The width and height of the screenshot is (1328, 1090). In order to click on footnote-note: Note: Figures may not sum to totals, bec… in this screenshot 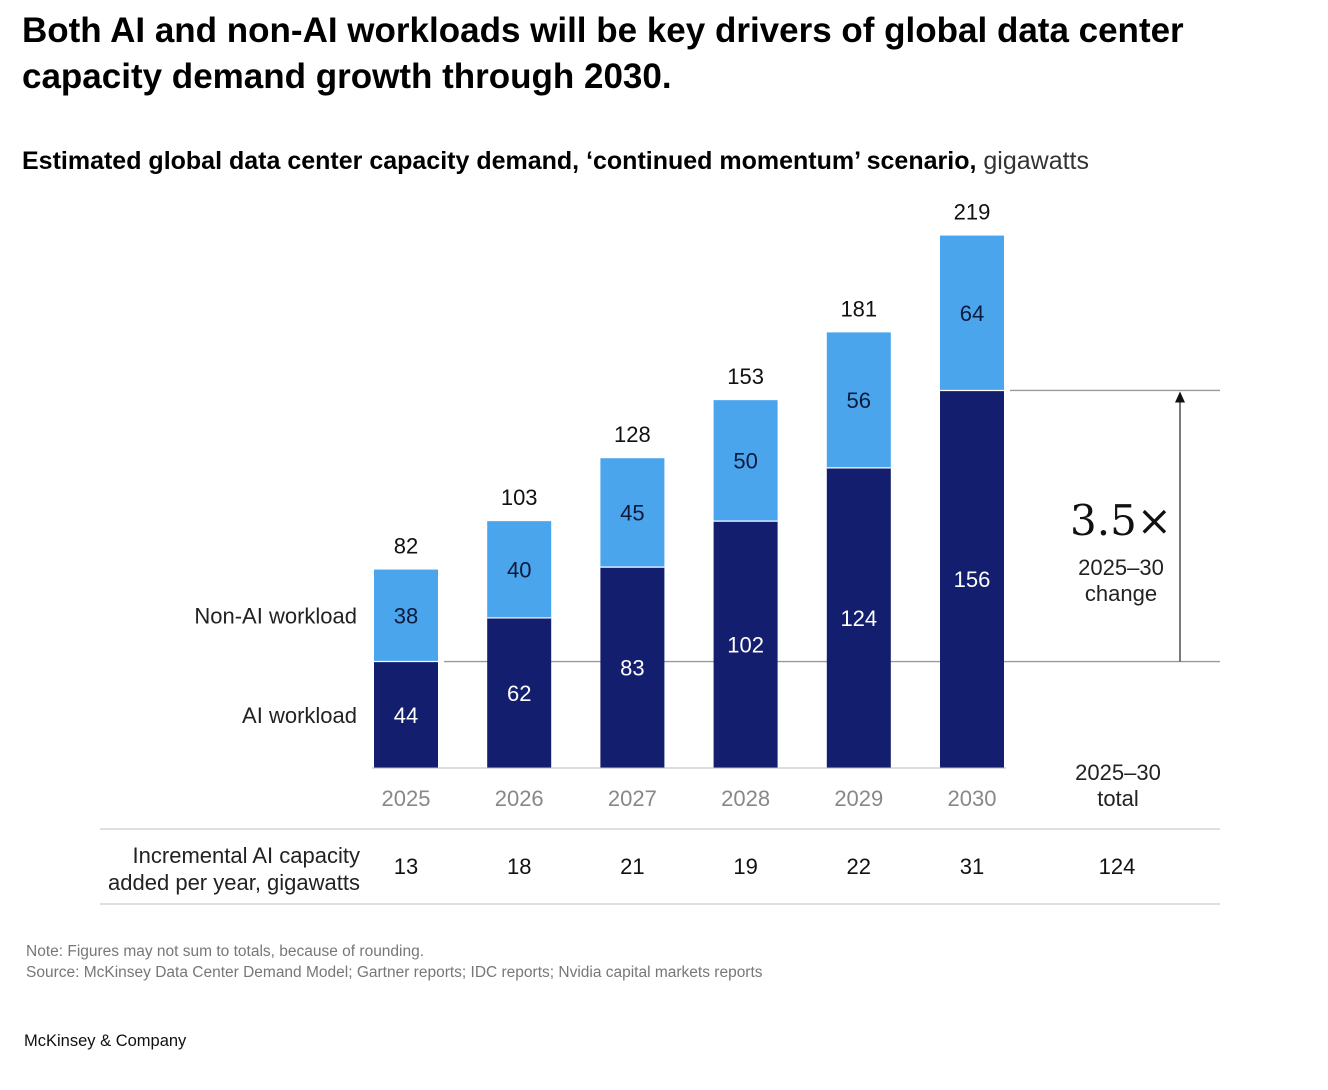, I will do `click(225, 951)`.